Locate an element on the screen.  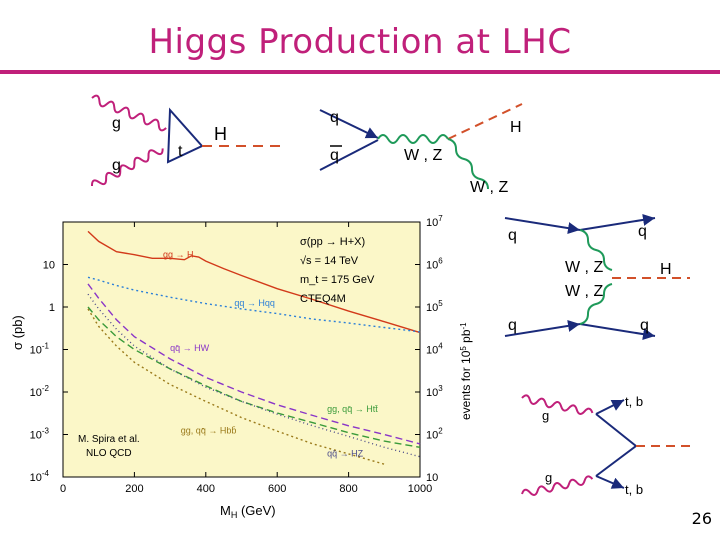
annotation-process: σ(pp → H+X) is located at coordinates (332, 242).